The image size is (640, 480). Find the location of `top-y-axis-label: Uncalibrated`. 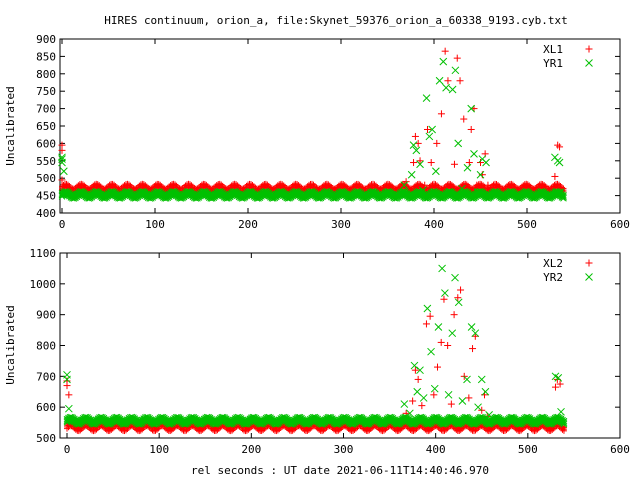

top-y-axis-label: Uncalibrated is located at coordinates (10, 125).